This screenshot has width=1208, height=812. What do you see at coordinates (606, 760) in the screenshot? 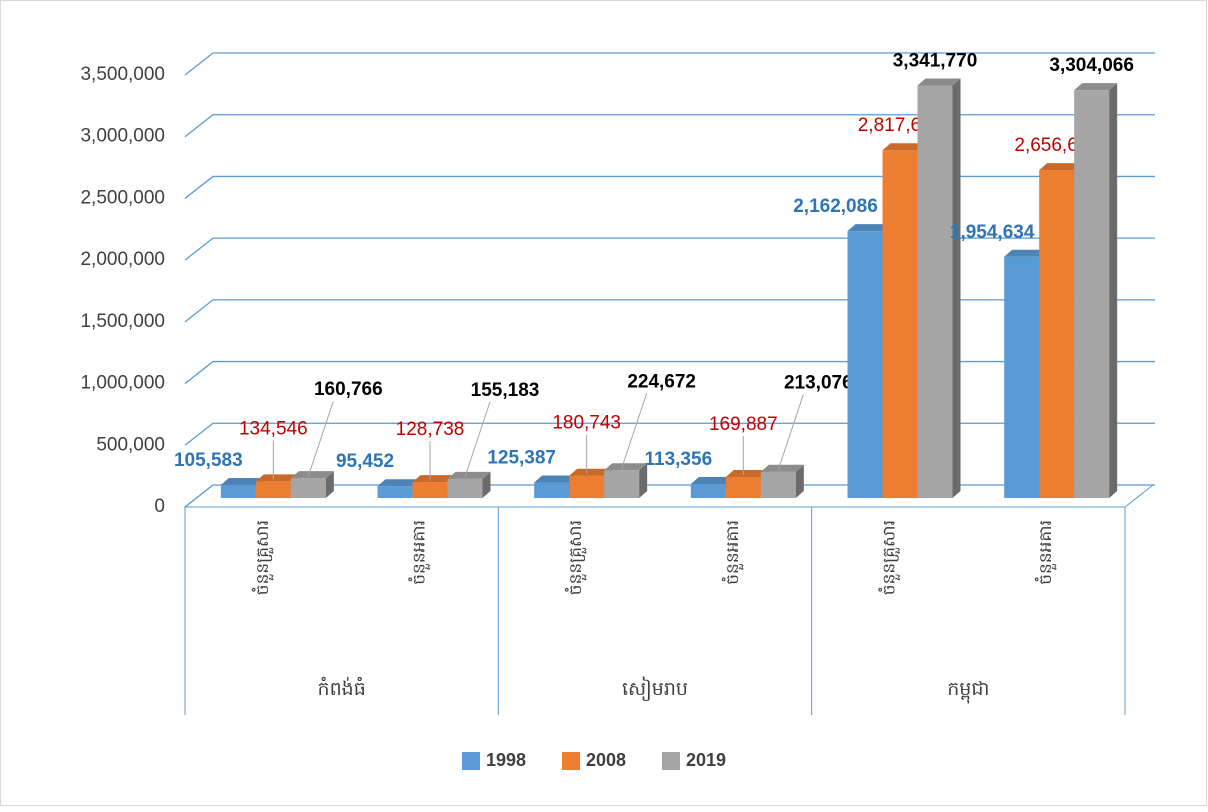
I see `legend-label: 2008` at bounding box center [606, 760].